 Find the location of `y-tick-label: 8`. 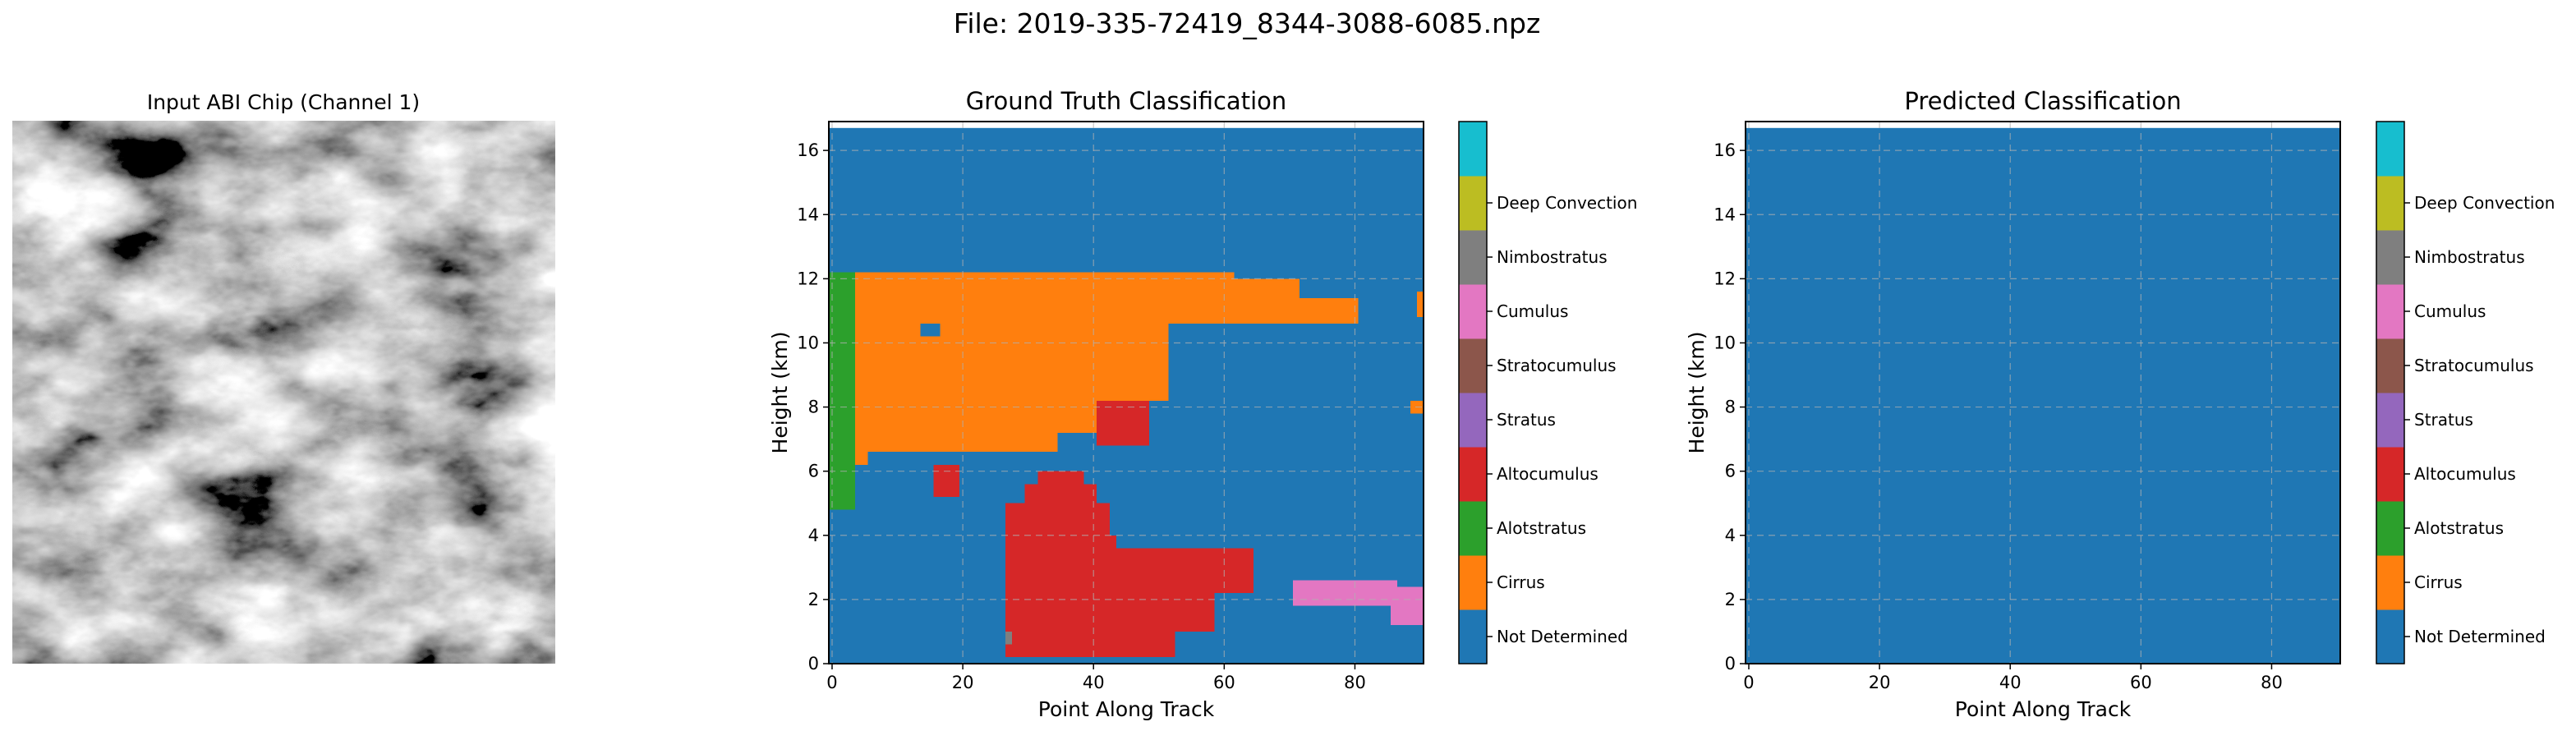

y-tick-label: 8 is located at coordinates (813, 407).